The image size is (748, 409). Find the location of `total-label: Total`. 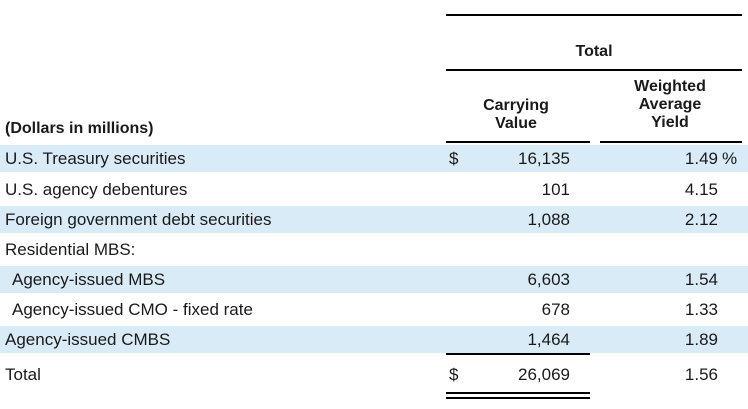

total-label: Total is located at coordinates (23, 374).